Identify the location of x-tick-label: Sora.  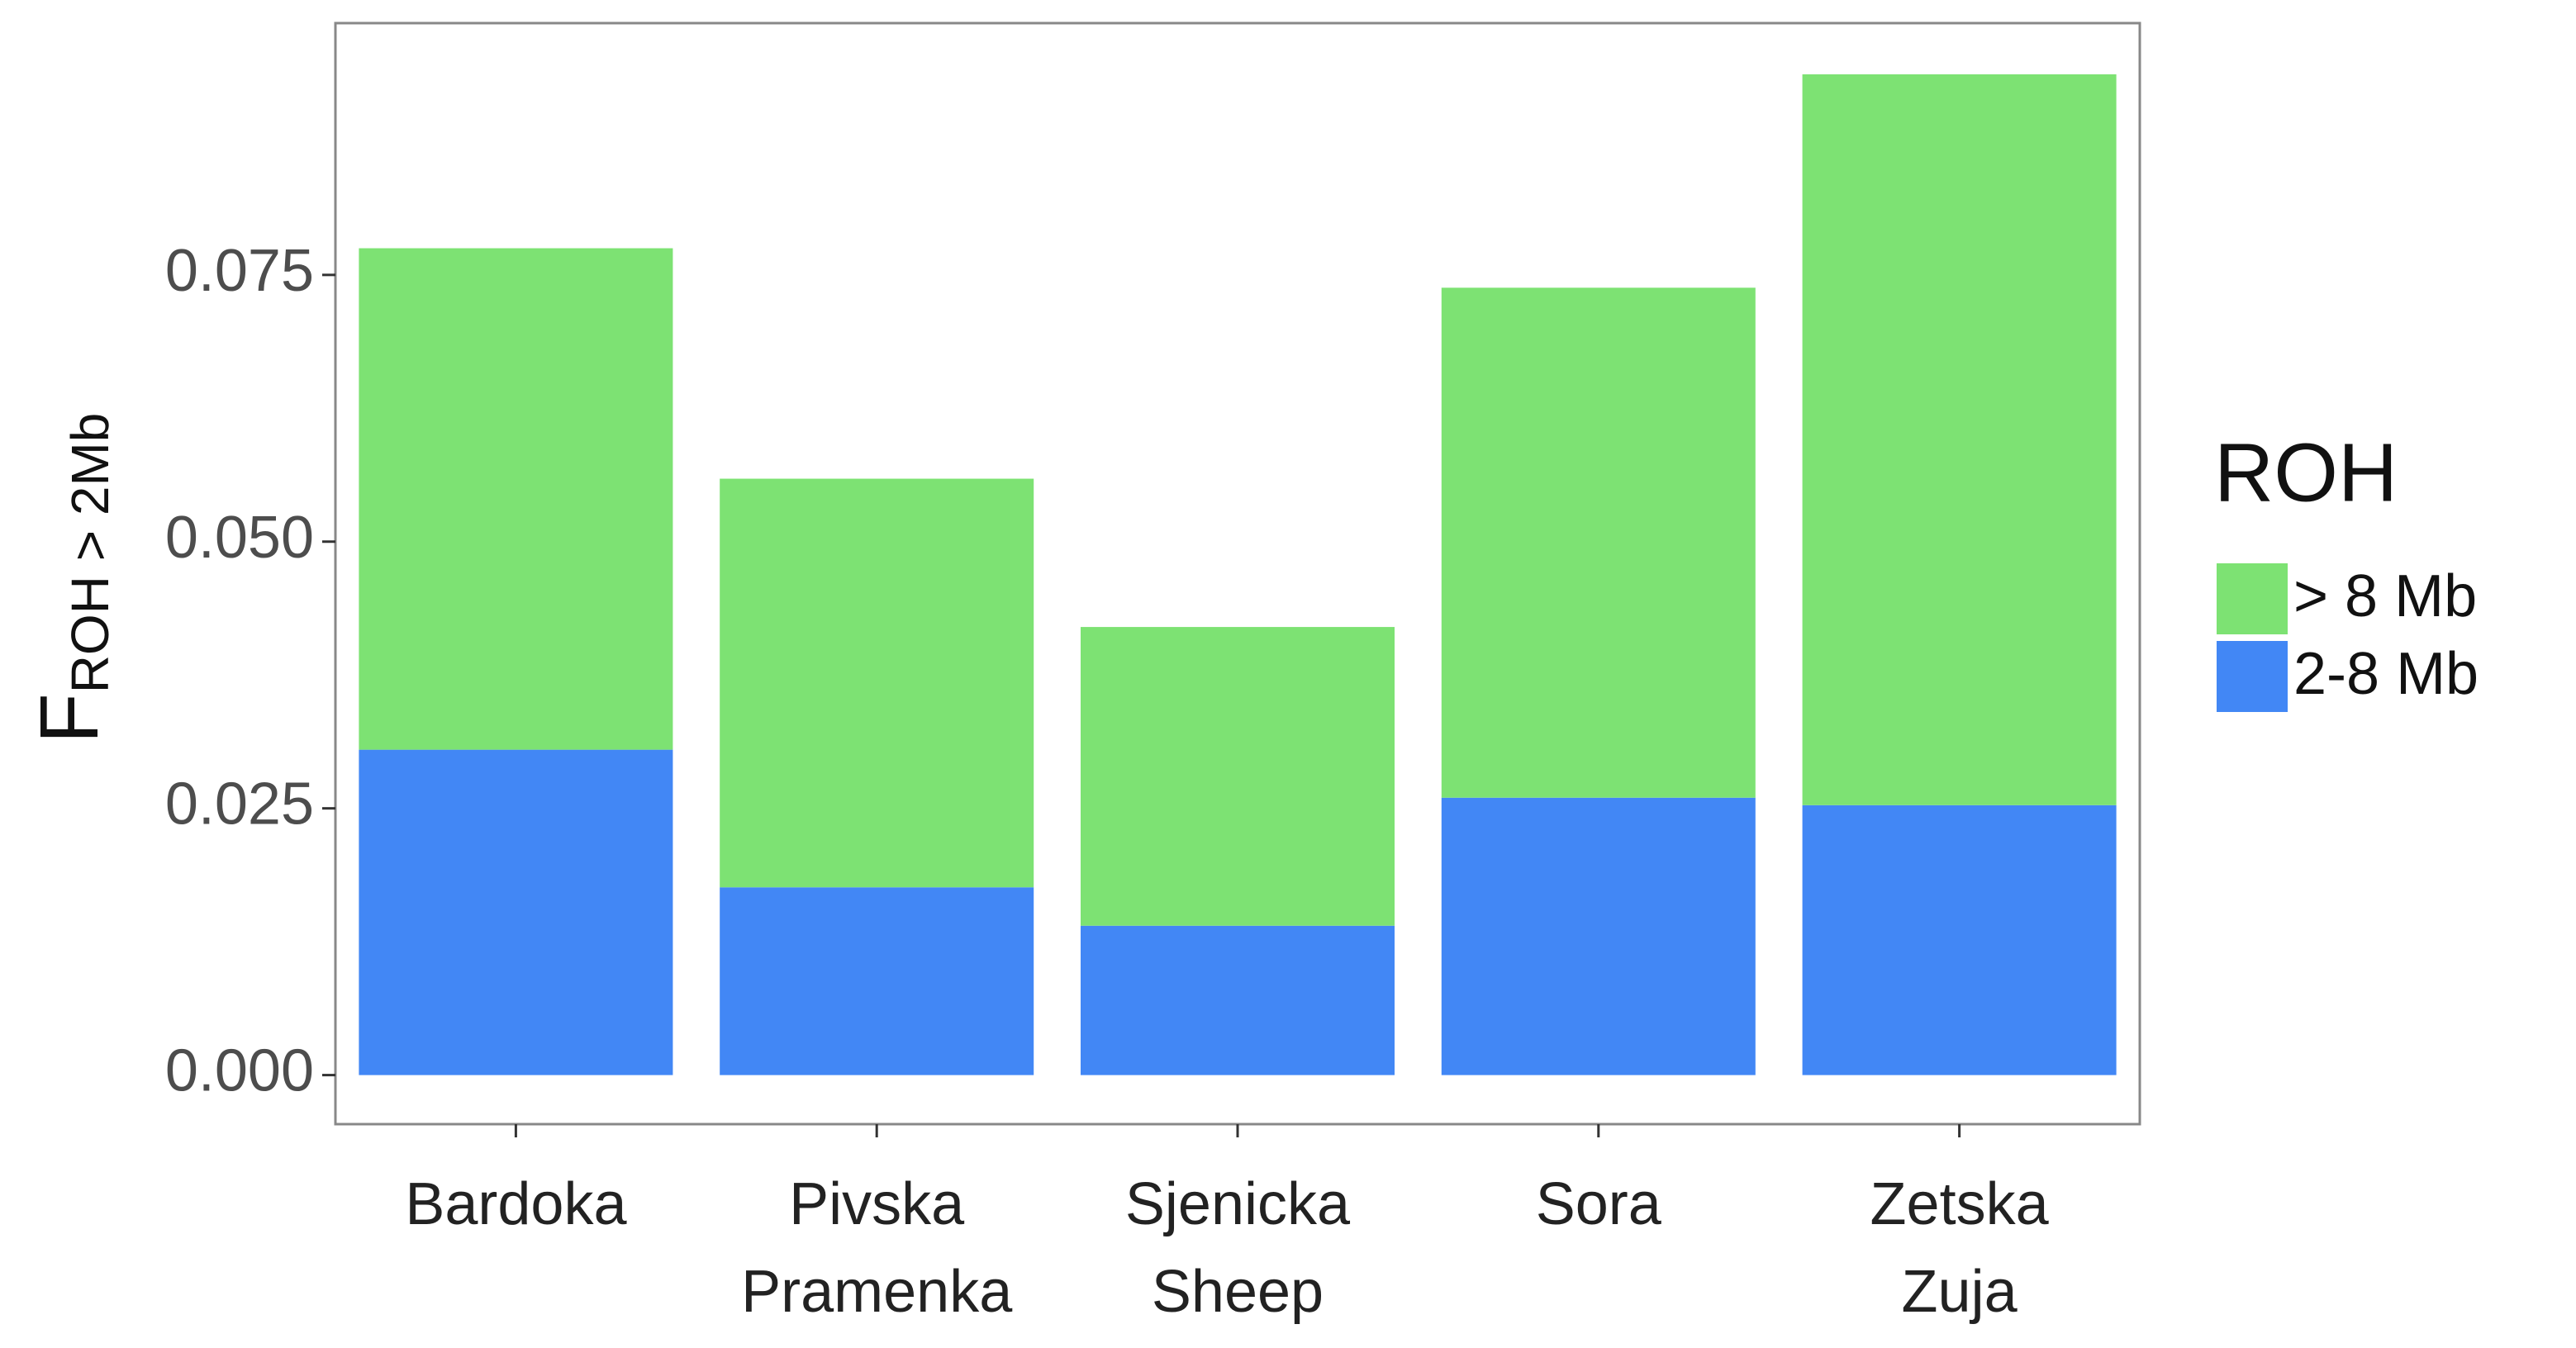
(1598, 1204).